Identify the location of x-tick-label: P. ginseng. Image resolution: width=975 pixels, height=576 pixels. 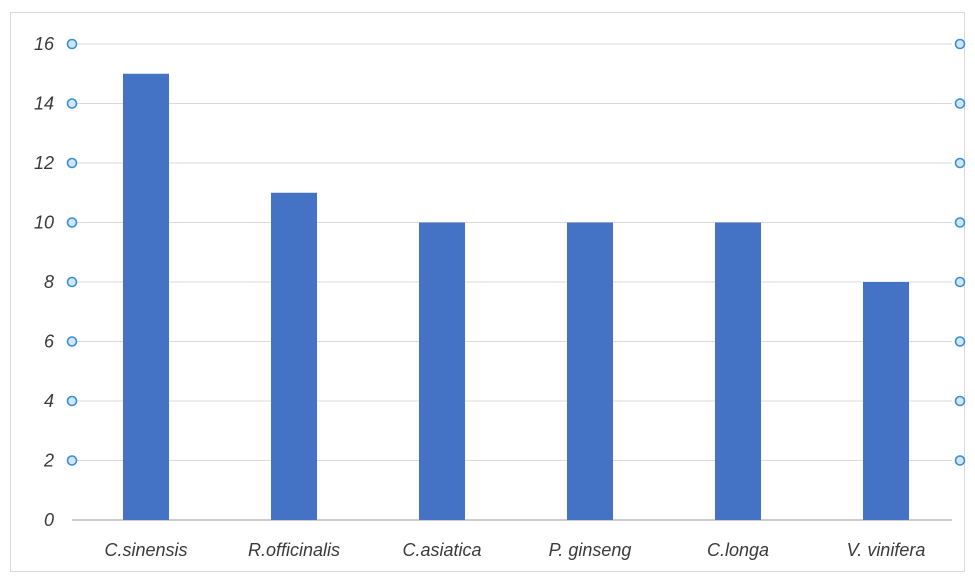
(590, 550).